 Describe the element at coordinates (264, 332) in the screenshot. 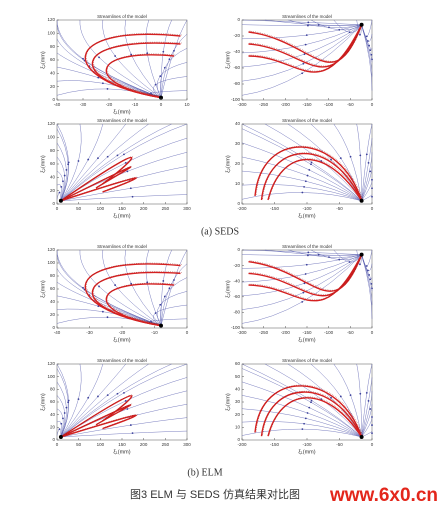

I see `x-tick-label: -250` at that location.